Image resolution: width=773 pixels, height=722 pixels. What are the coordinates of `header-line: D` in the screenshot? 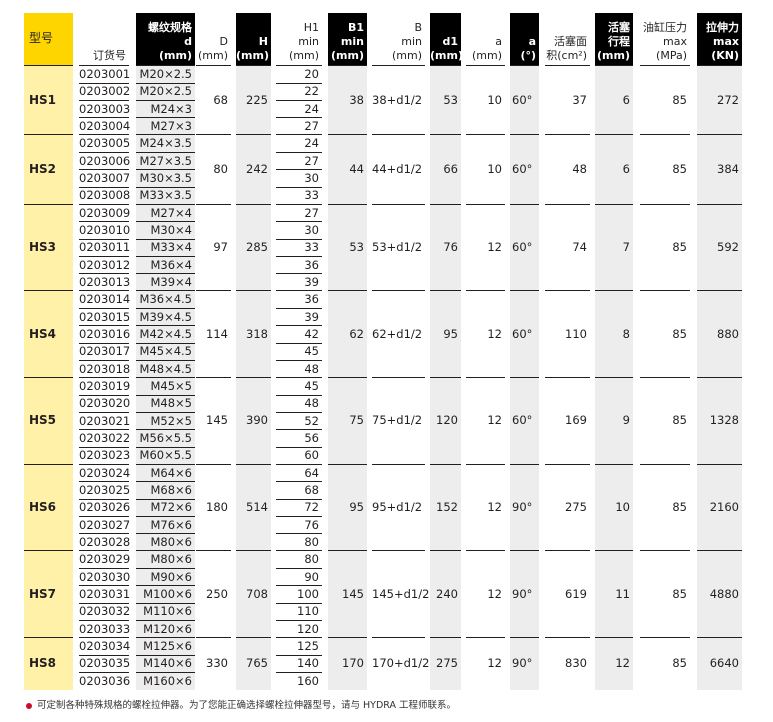 It's located at (223, 41).